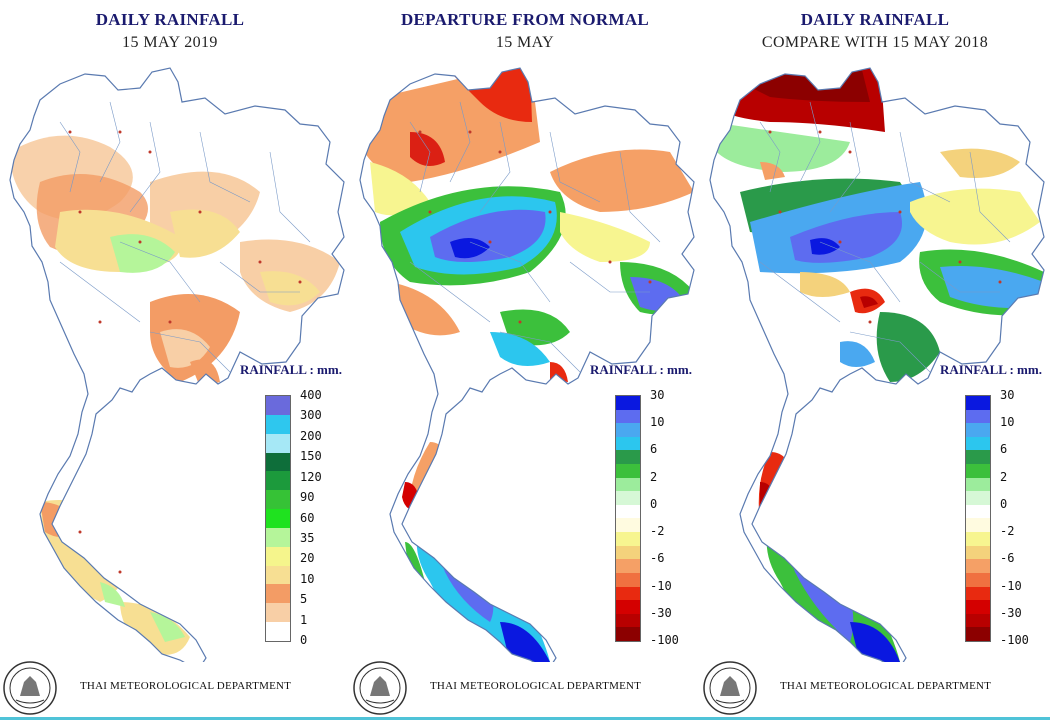 The width and height of the screenshot is (1050, 720). I want to click on legend-tick-label: -100, so click(1014, 640).